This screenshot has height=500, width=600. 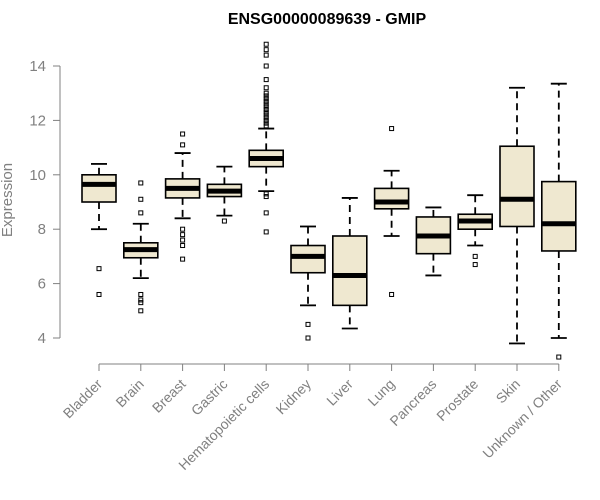 What do you see at coordinates (129, 393) in the screenshot?
I see `x-tick-label: Brain` at bounding box center [129, 393].